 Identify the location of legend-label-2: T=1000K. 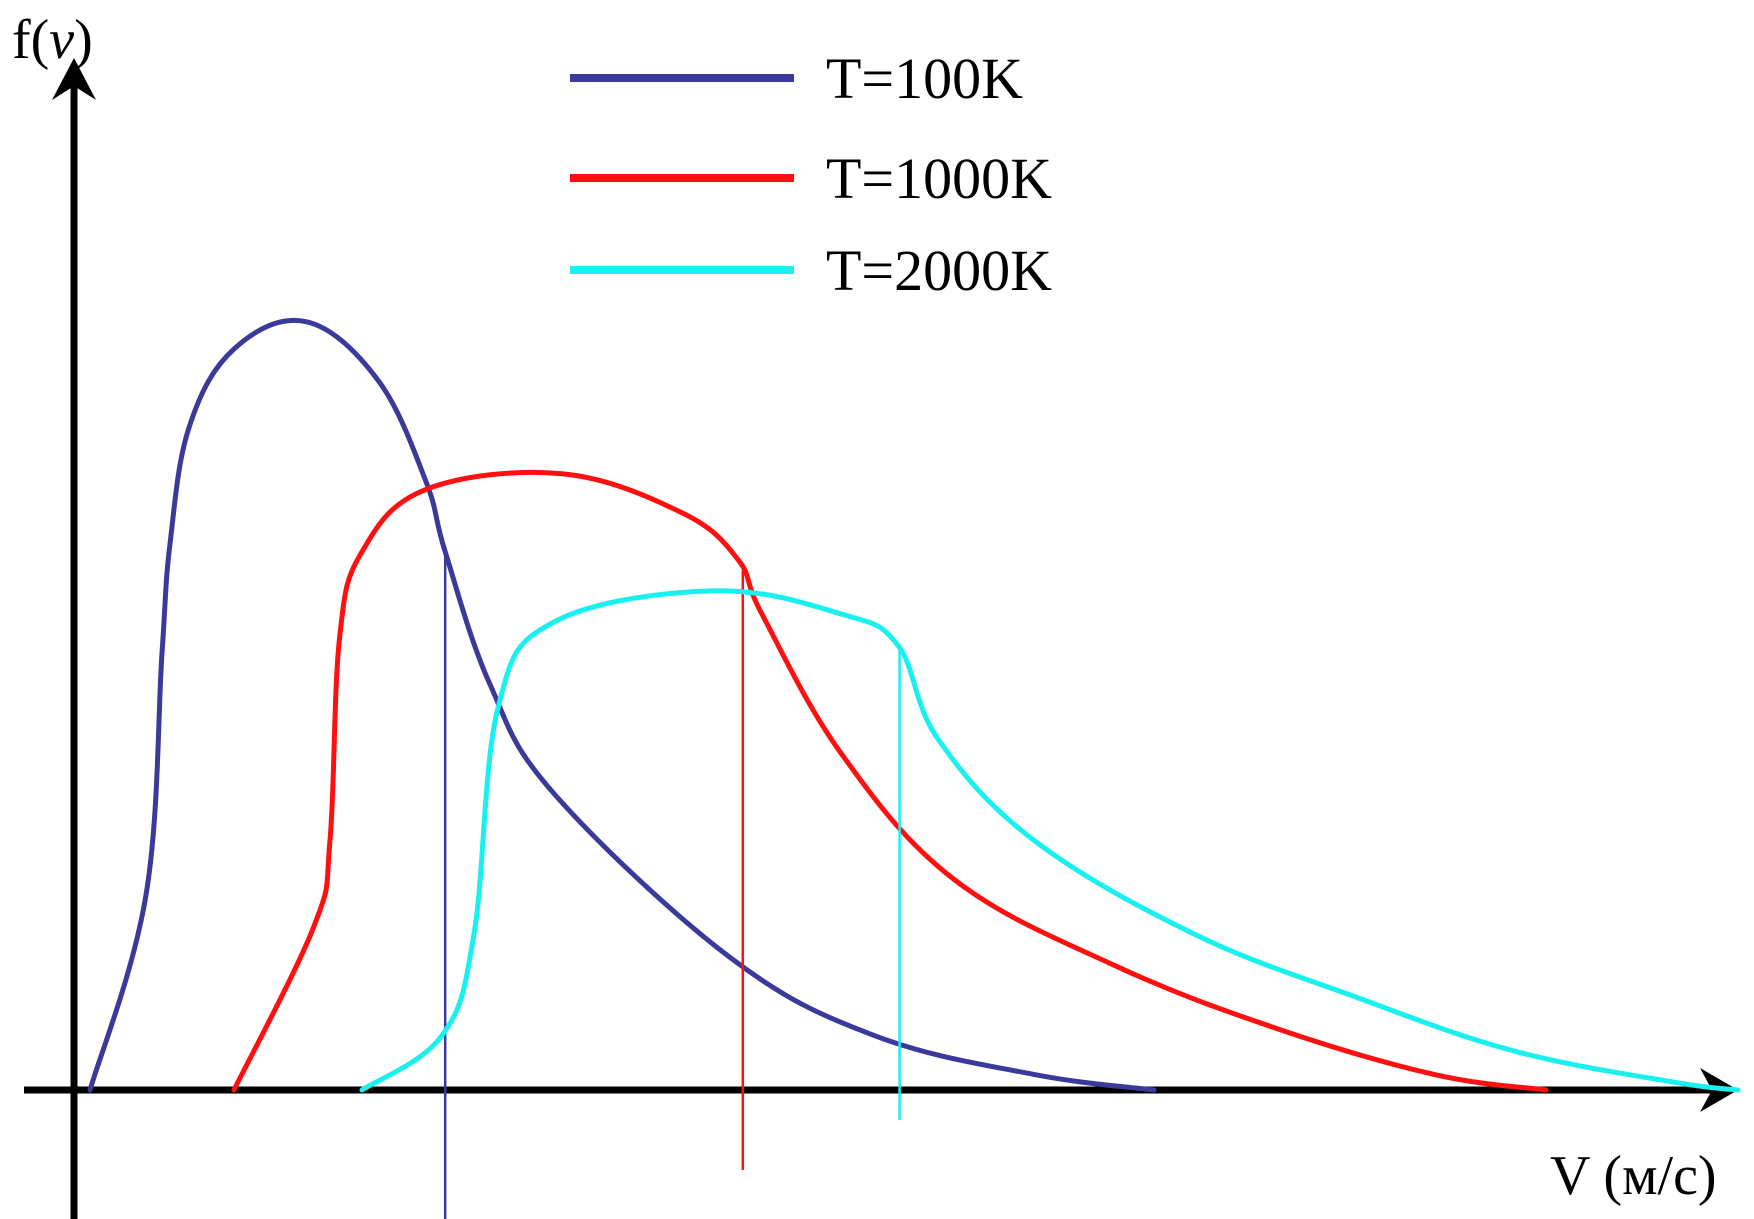
(939, 178).